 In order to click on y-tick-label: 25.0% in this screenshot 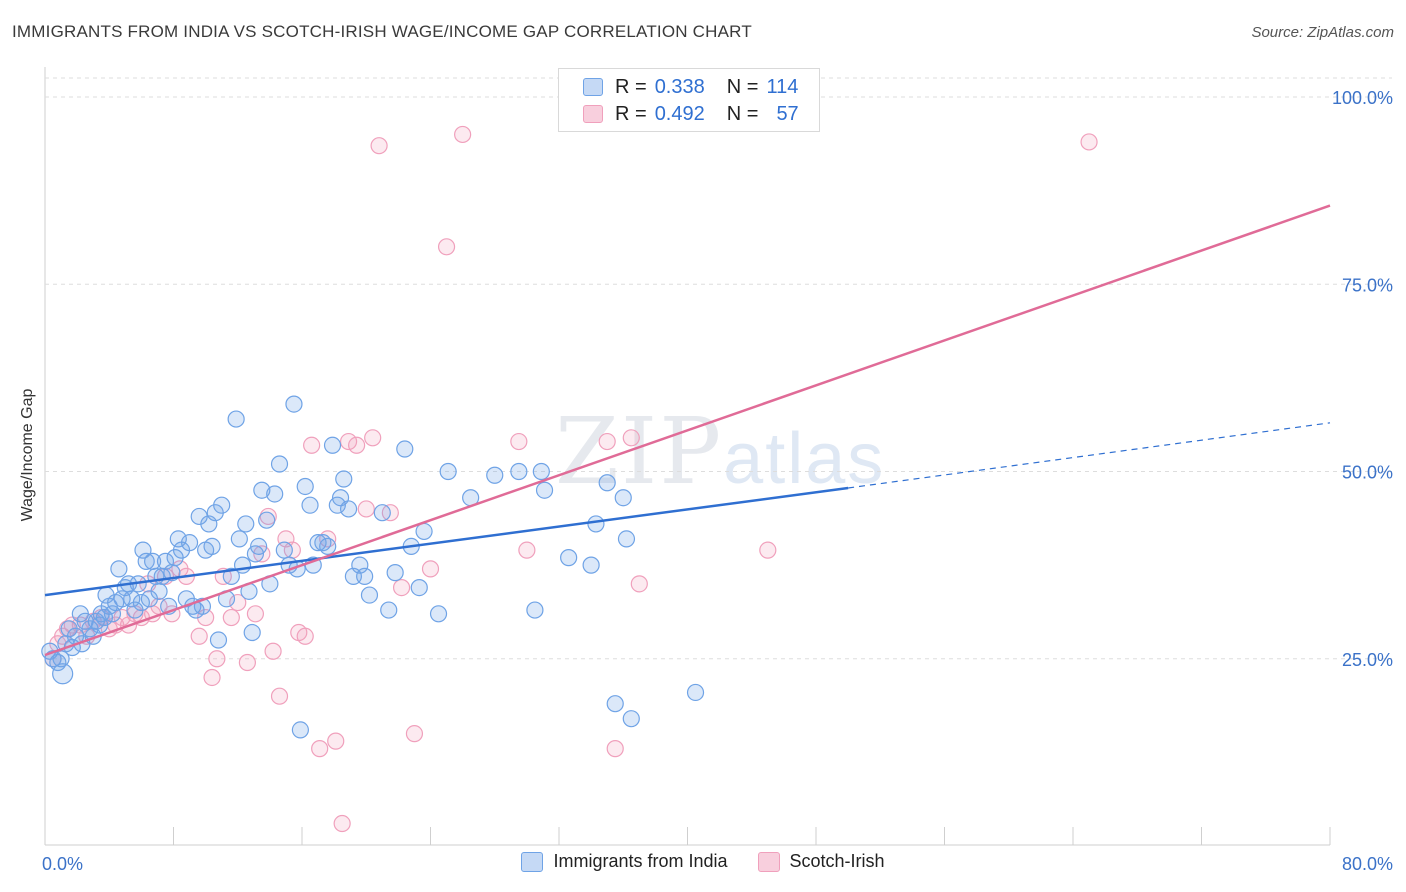, I will do `click(1367, 660)`.